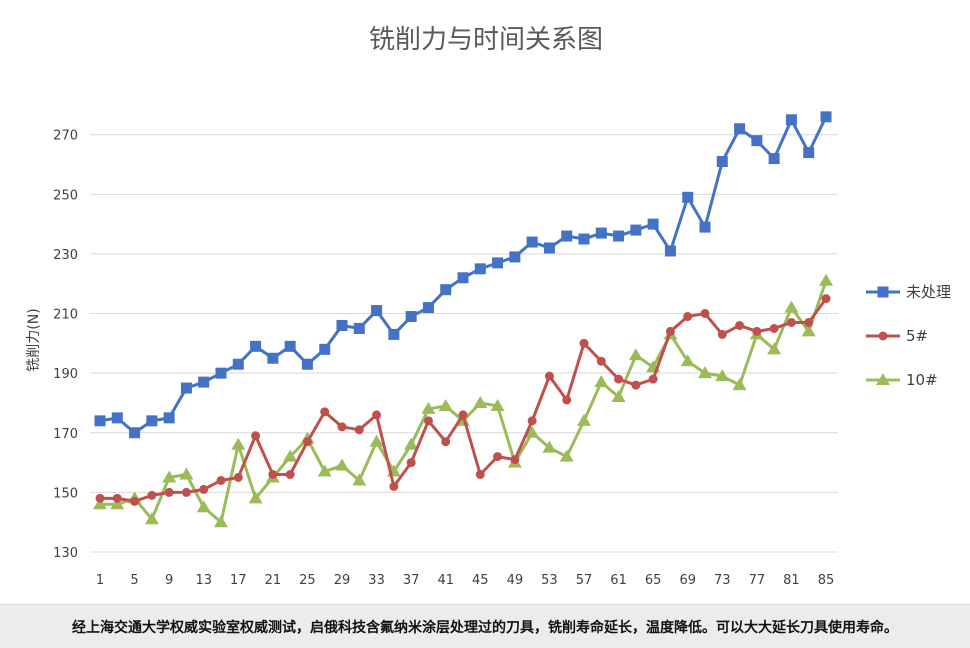 This screenshot has width=970, height=648. What do you see at coordinates (65, 493) in the screenshot?
I see `y-tick-label: 150` at bounding box center [65, 493].